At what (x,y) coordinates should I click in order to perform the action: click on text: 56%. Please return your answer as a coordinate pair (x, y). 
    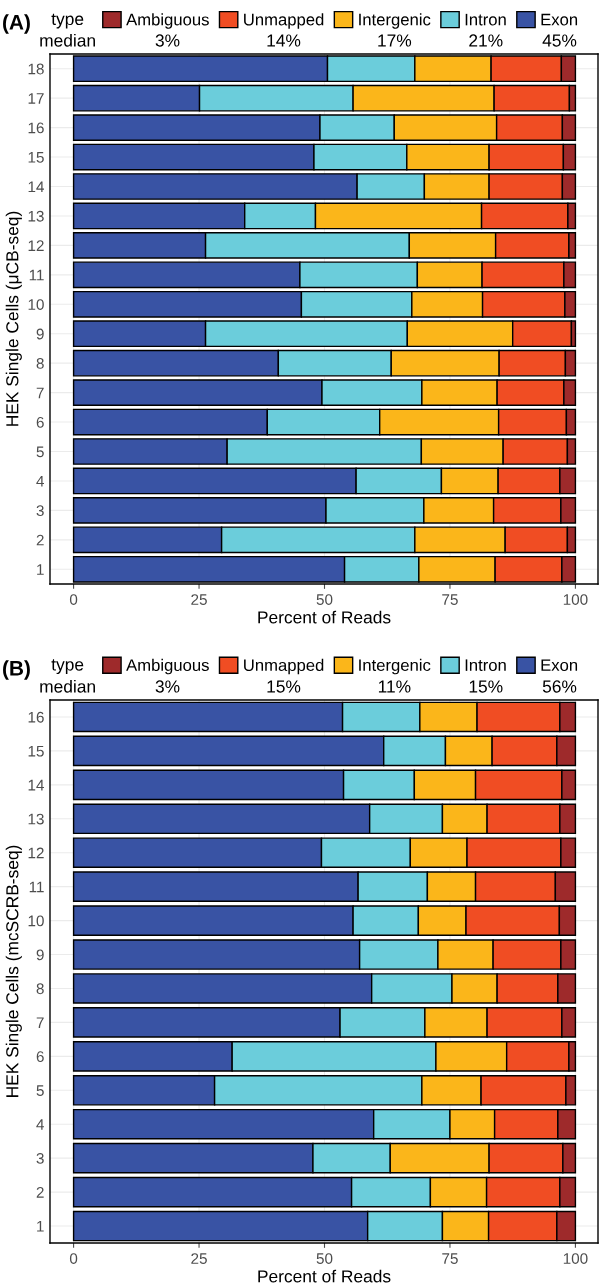
    Looking at the image, I should click on (559, 686).